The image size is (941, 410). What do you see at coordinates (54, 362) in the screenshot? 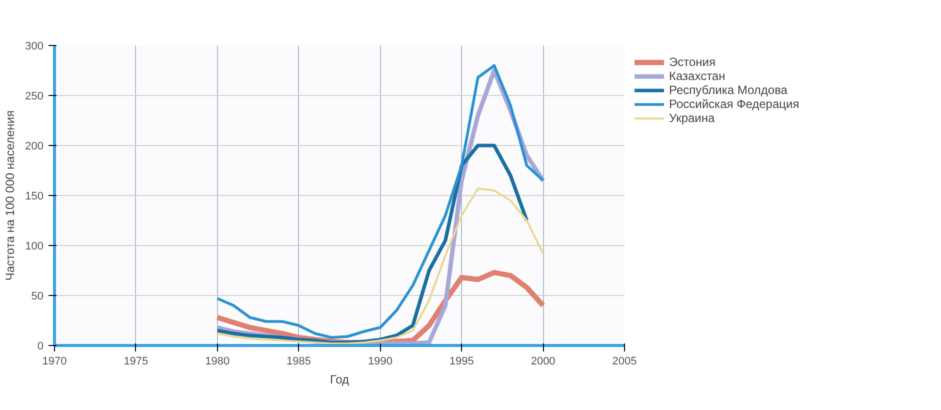
I see `x-tick-label: 1970` at bounding box center [54, 362].